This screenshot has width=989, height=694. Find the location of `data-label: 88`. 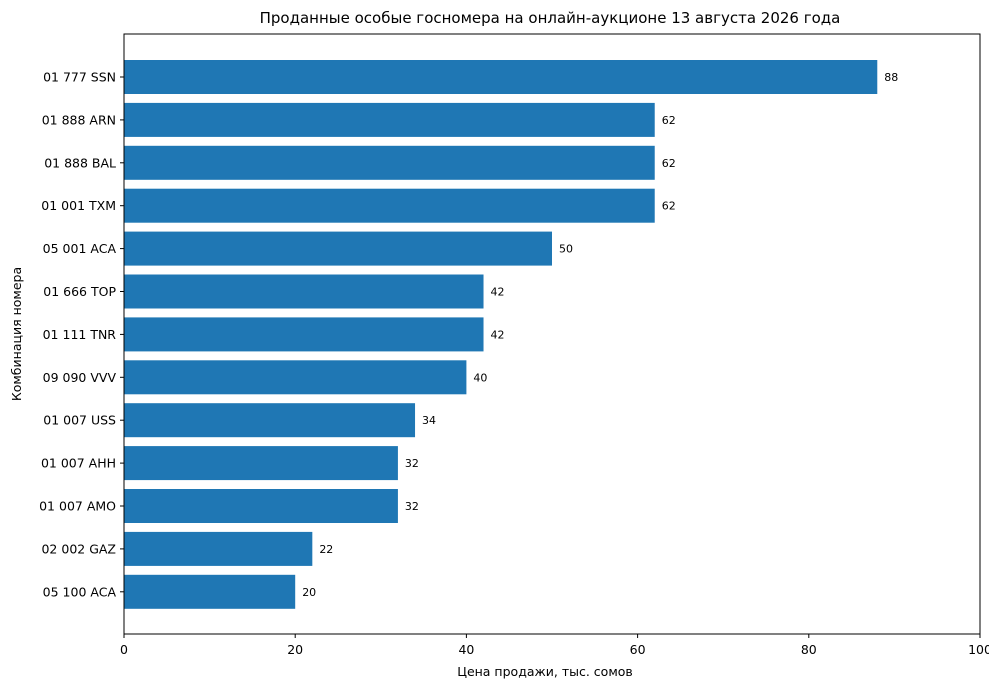

data-label: 88 is located at coordinates (891, 77).